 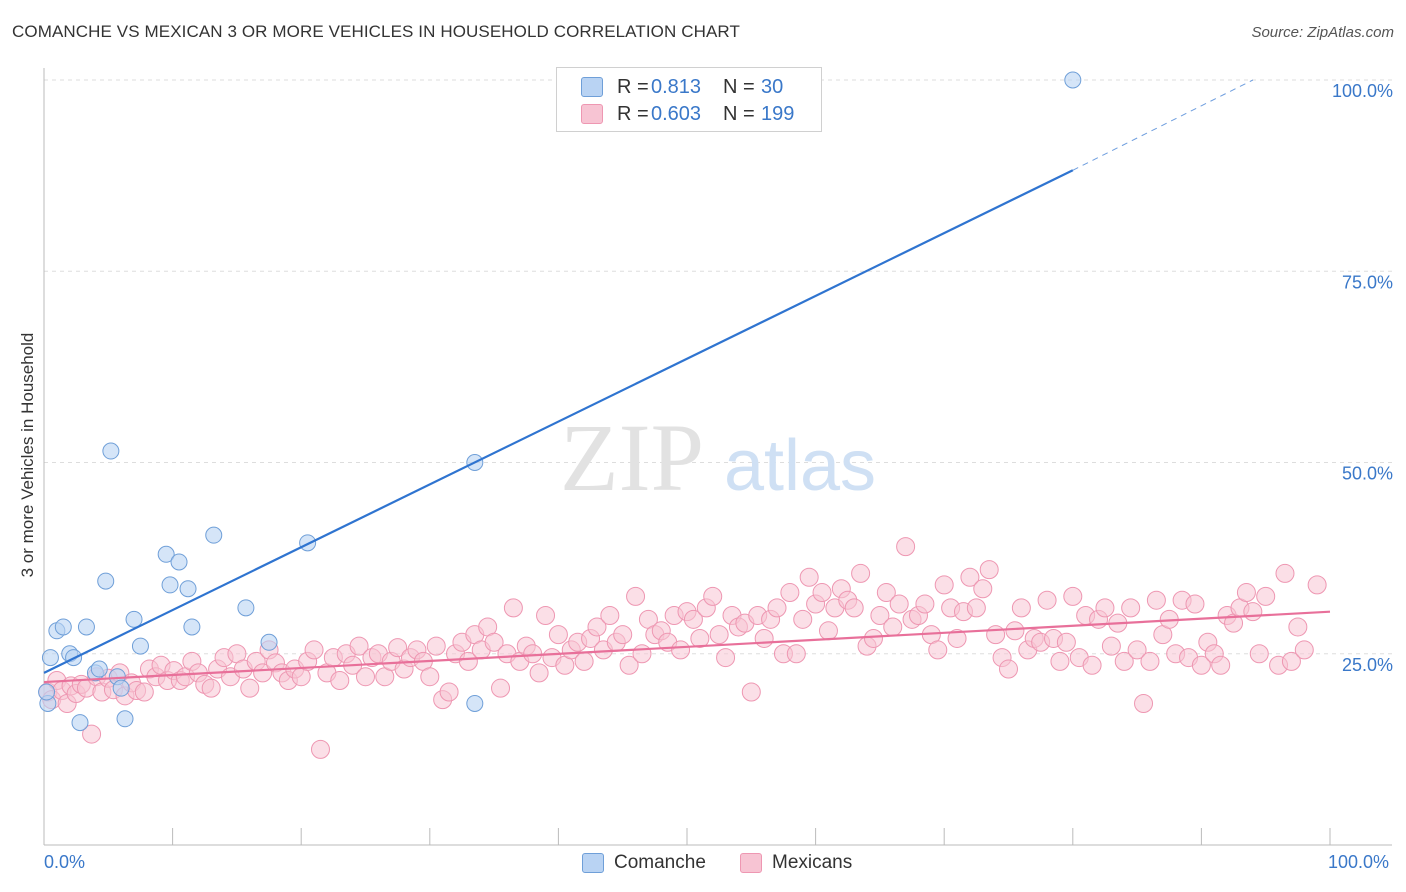 I want to click on legend-label-comanche: Comanche, so click(x=660, y=862).